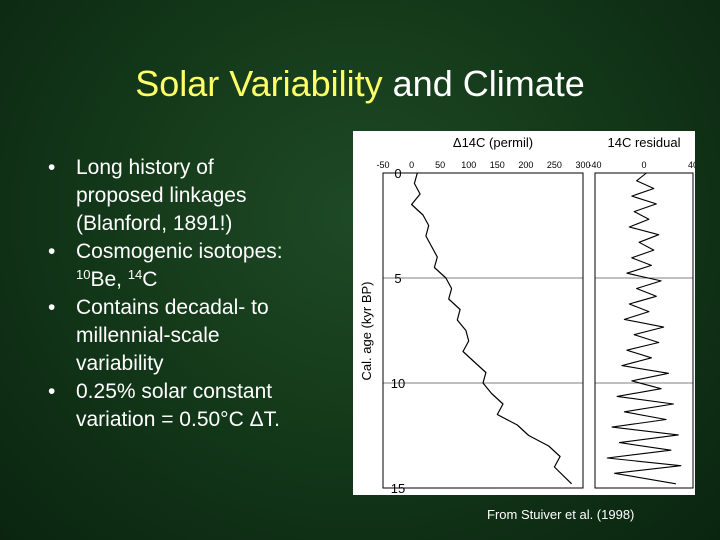  I want to click on figure-credit: From Stuiver et al. (1998), so click(561, 514).